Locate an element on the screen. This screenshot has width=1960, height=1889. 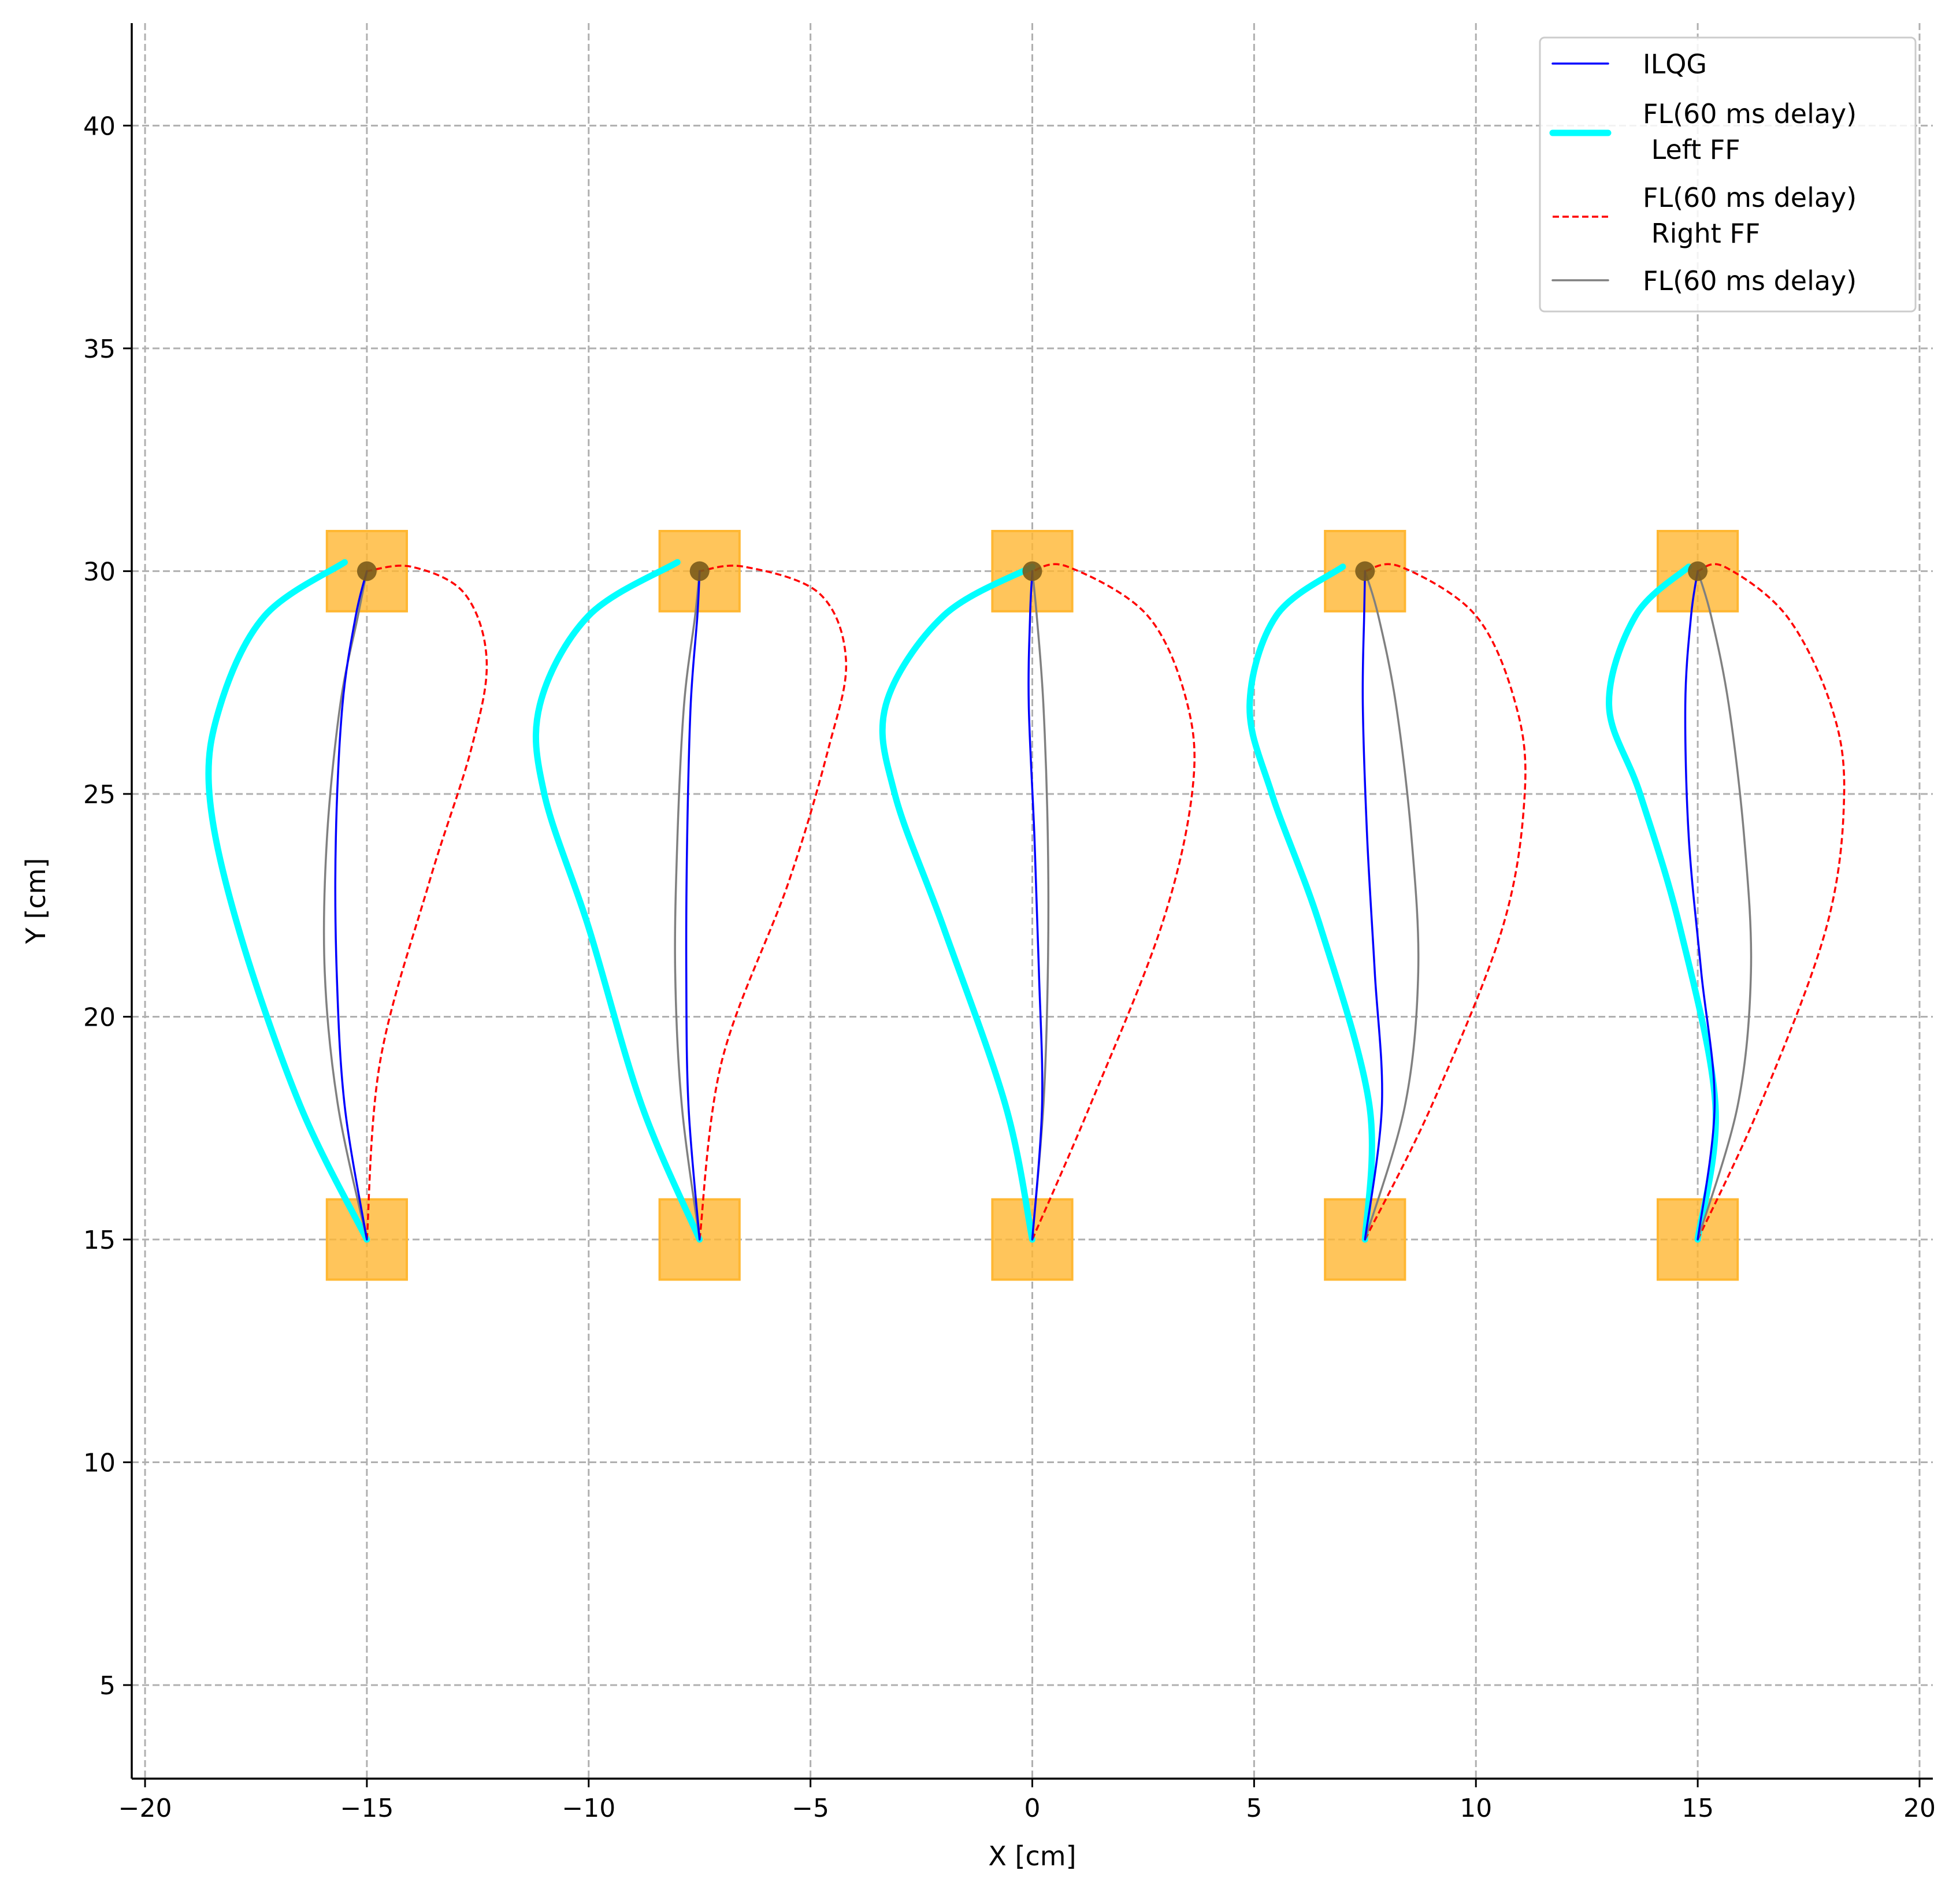
y-tick-label-0: 5 is located at coordinates (108, 1686).